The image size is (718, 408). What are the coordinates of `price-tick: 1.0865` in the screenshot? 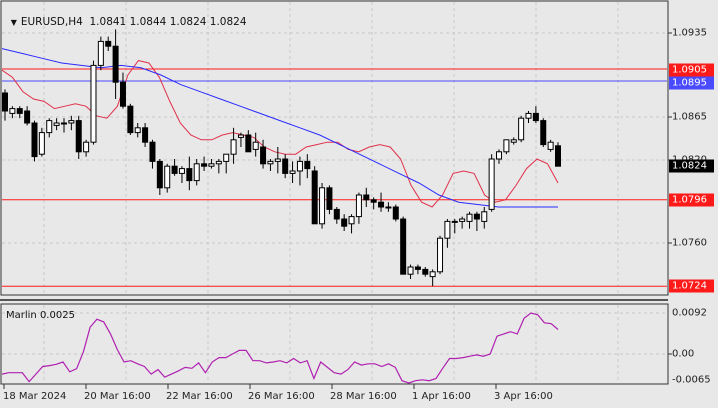 It's located at (689, 117).